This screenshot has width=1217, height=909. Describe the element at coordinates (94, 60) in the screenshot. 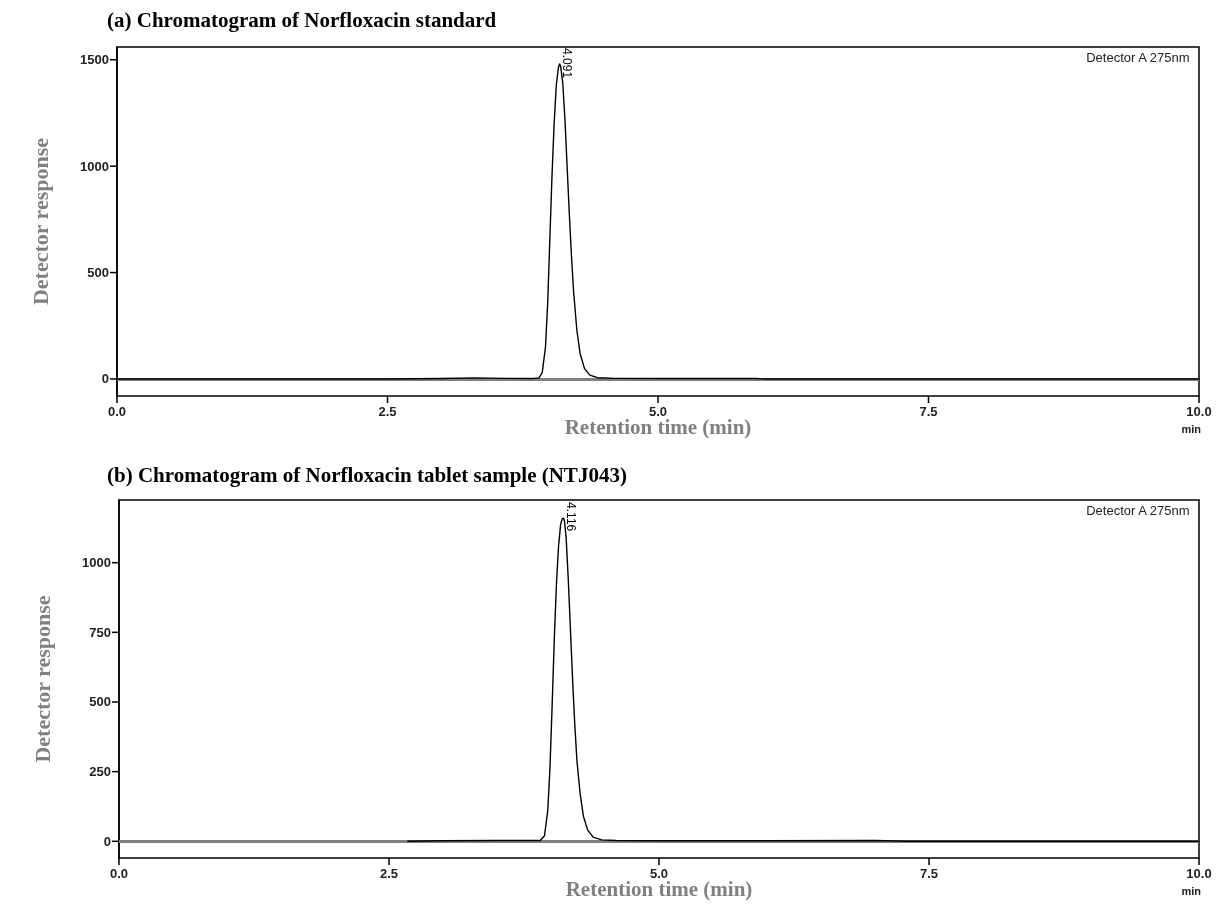

I see `y-tick-label: 1500` at that location.